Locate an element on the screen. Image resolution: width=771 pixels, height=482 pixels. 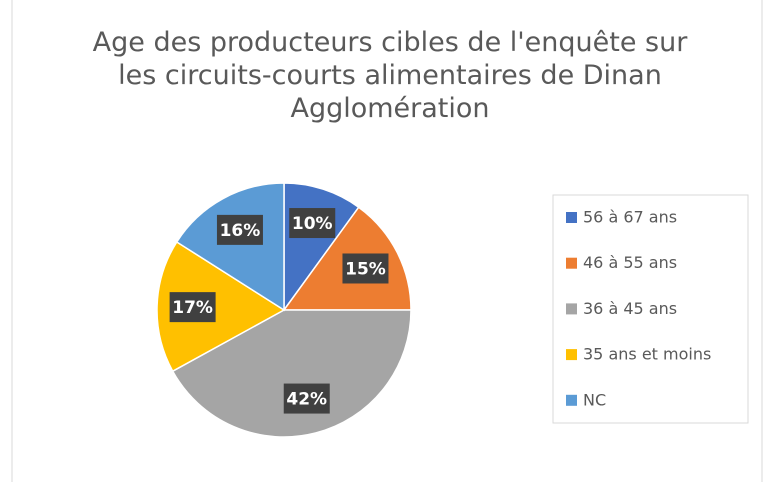
legend-box is located at coordinates (650, 309).